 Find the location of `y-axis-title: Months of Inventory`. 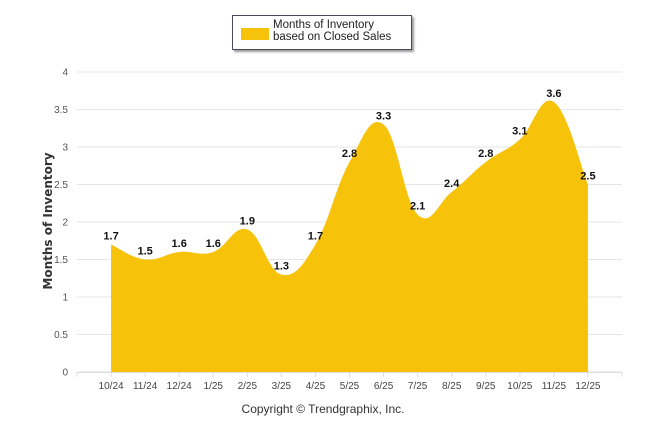

y-axis-title: Months of Inventory is located at coordinates (48, 221).